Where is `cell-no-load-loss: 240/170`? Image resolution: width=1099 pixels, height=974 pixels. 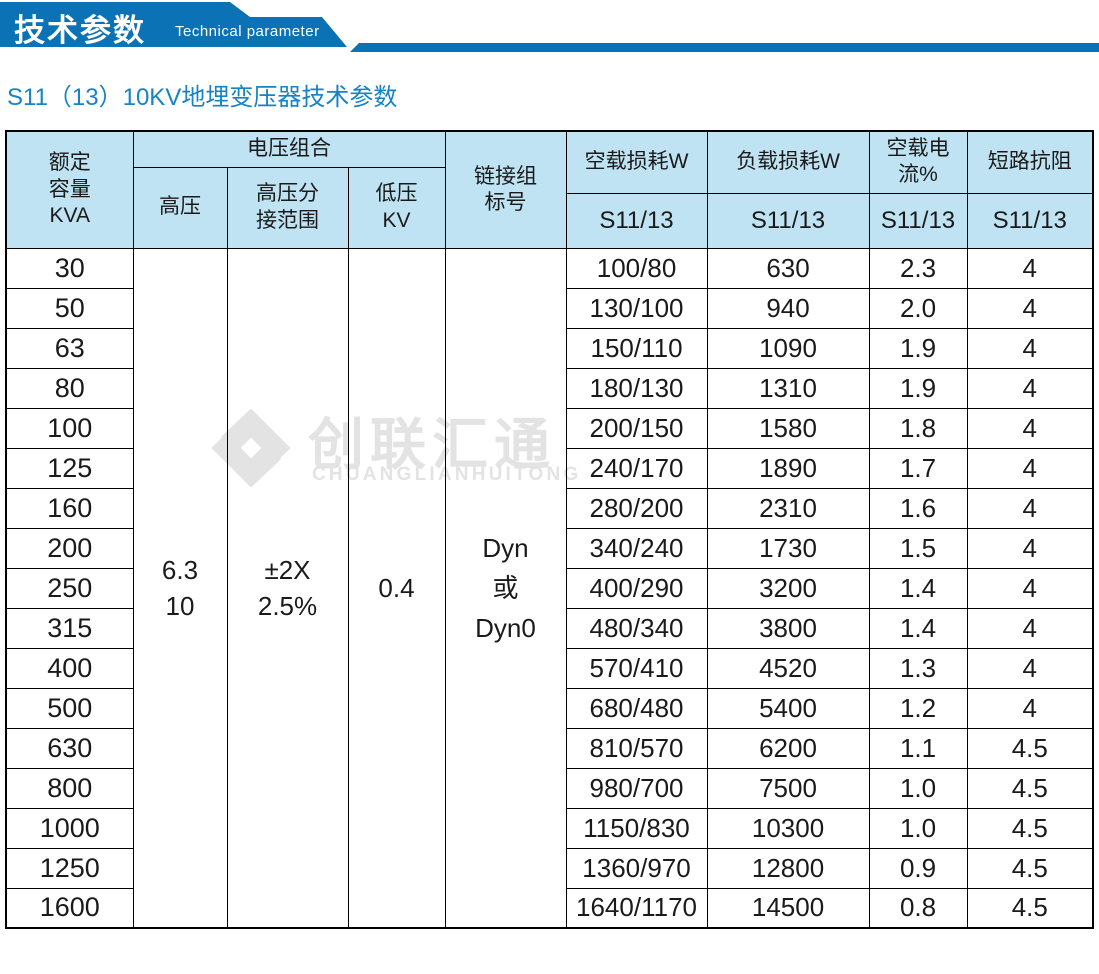
cell-no-load-loss: 240/170 is located at coordinates (636, 468).